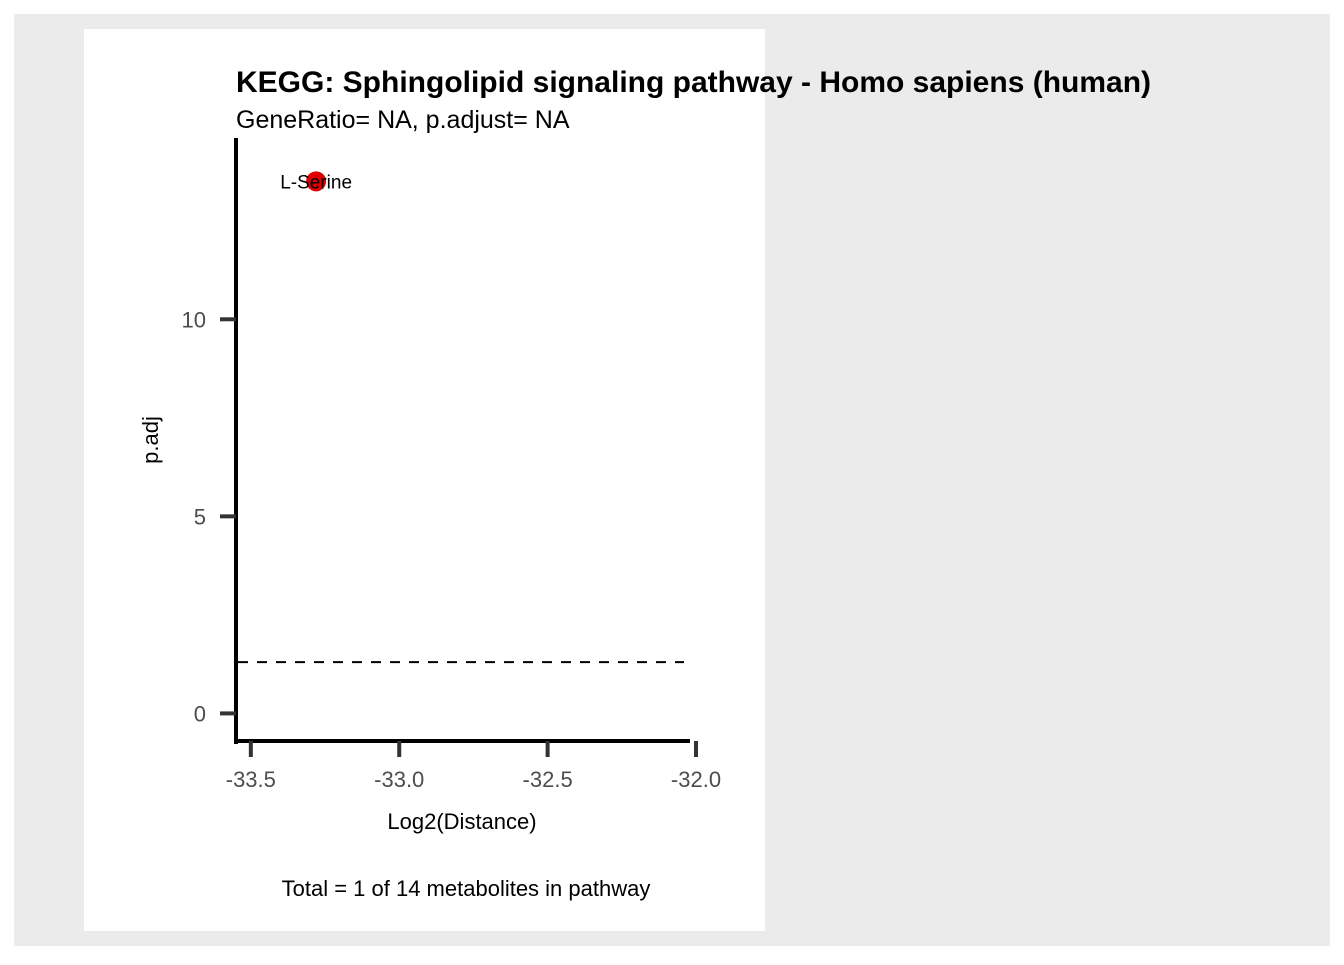 This screenshot has height=965, width=1344. What do you see at coordinates (696, 779) in the screenshot?
I see `x-tick-label: -32.0` at bounding box center [696, 779].